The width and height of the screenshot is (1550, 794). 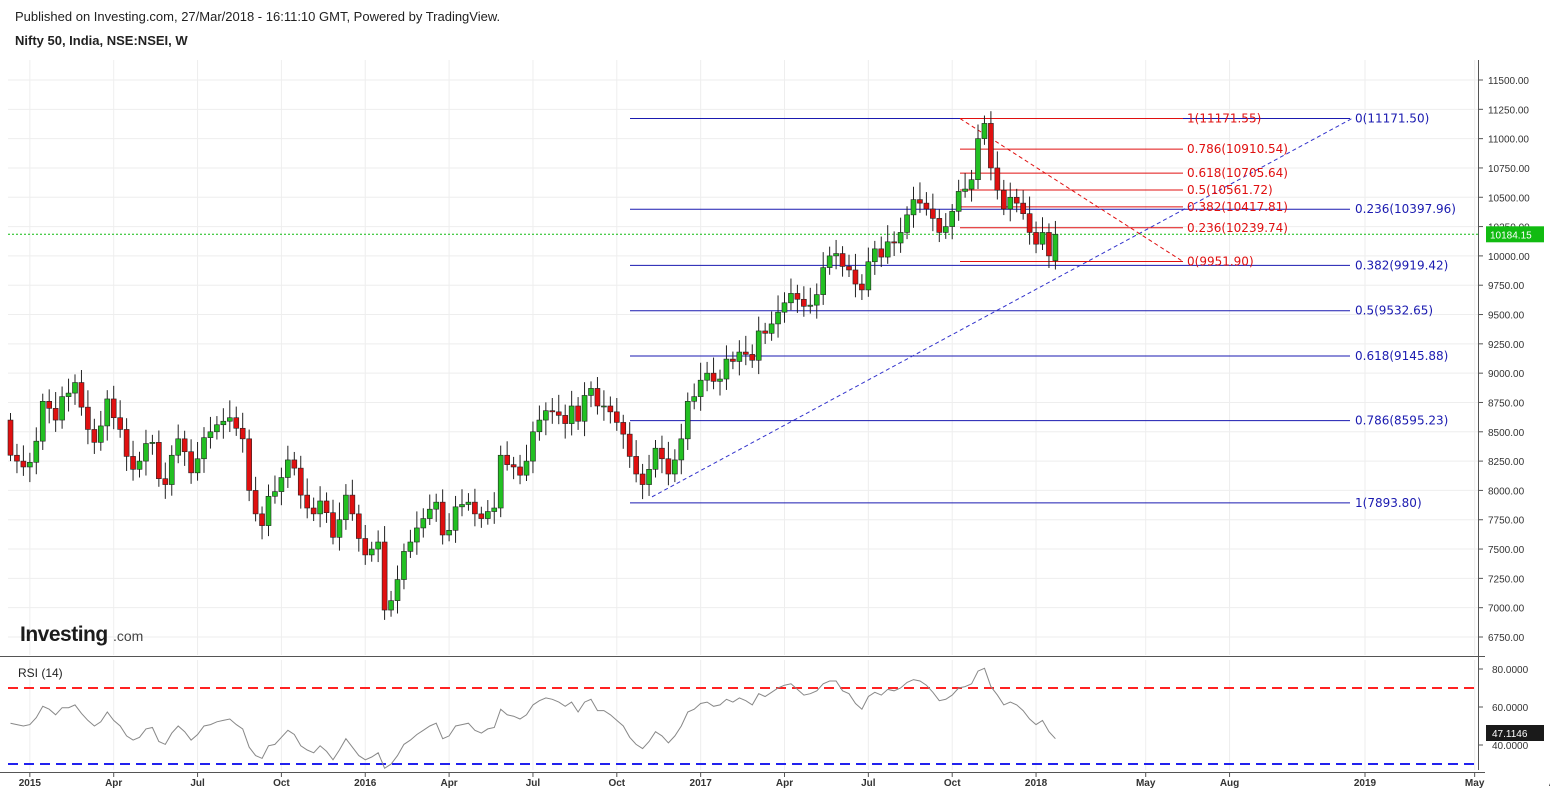 What do you see at coordinates (1237, 173) in the screenshot?
I see `fib-right-label-2: 0.618(10705.64)` at bounding box center [1237, 173].